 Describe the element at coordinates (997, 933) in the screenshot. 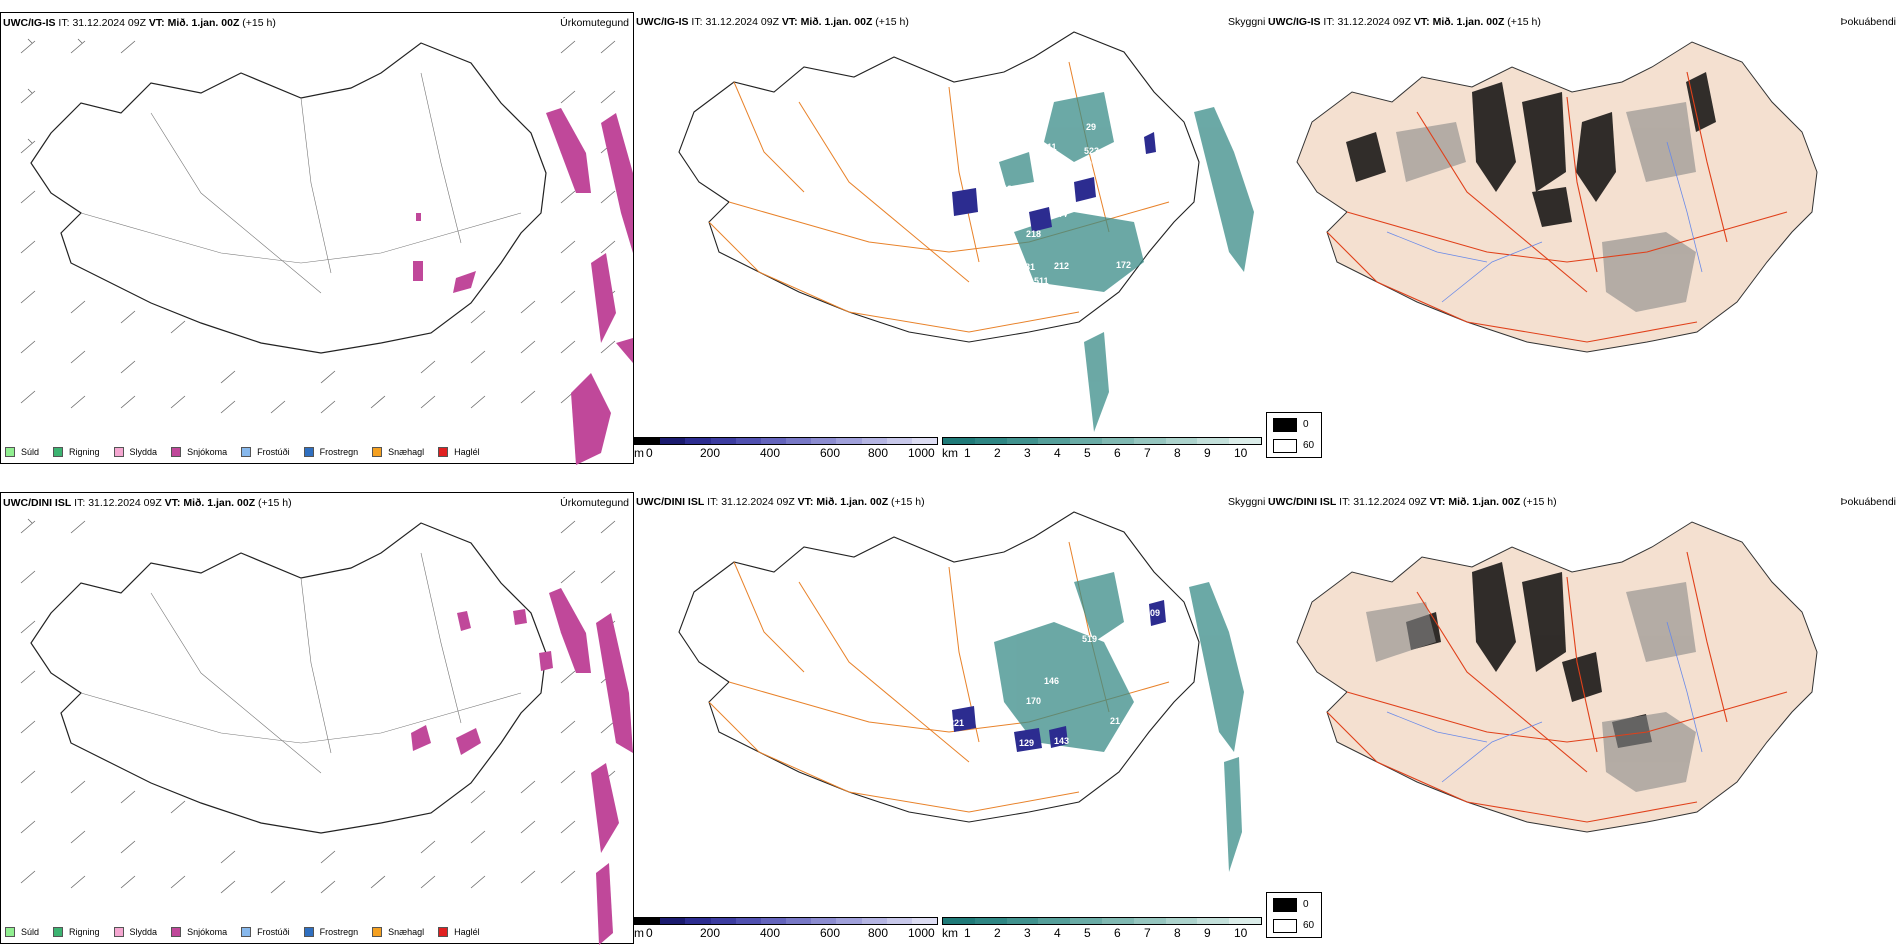

I see `colorbar-tick: 2` at that location.